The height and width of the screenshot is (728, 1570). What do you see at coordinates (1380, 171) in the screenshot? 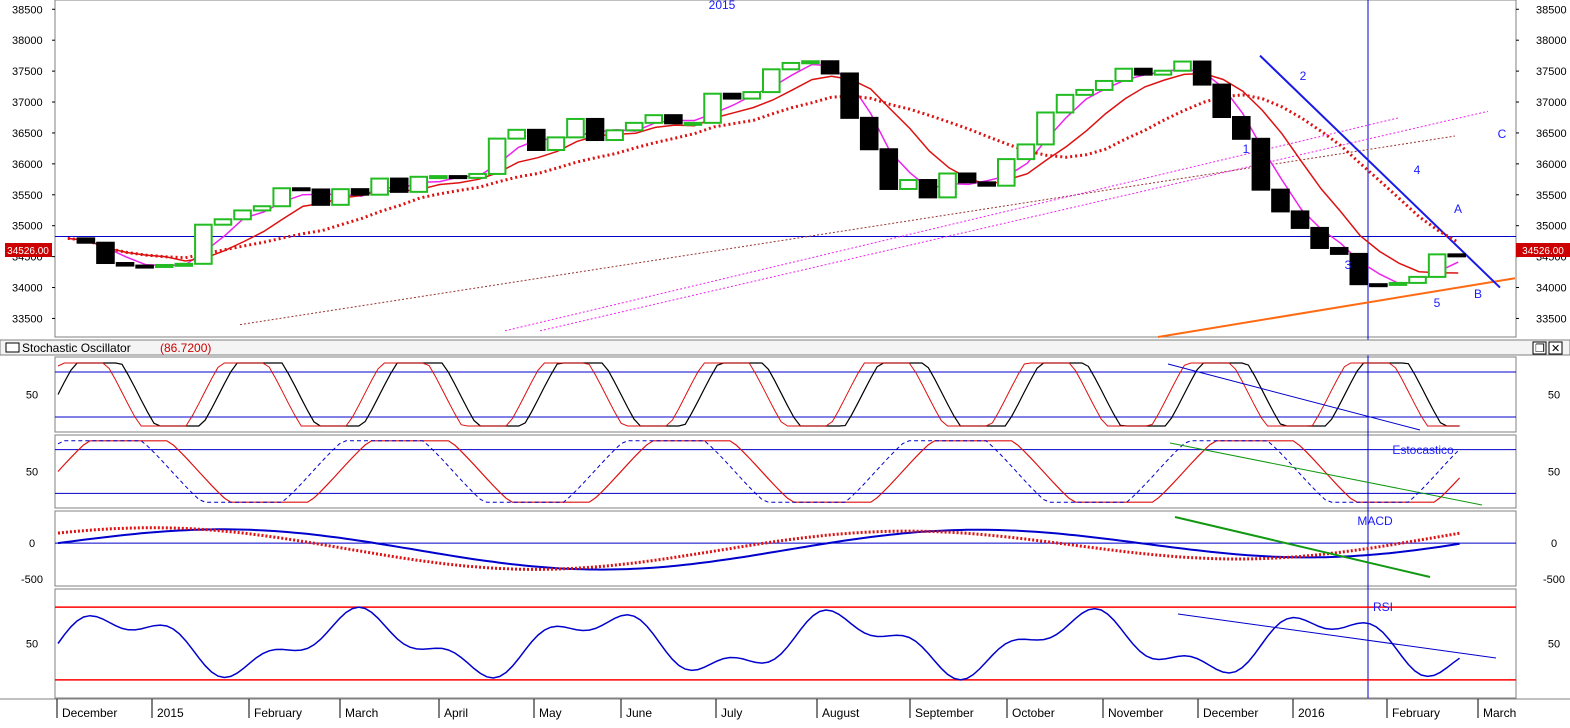
I see `trendline-blue-down` at bounding box center [1380, 171].